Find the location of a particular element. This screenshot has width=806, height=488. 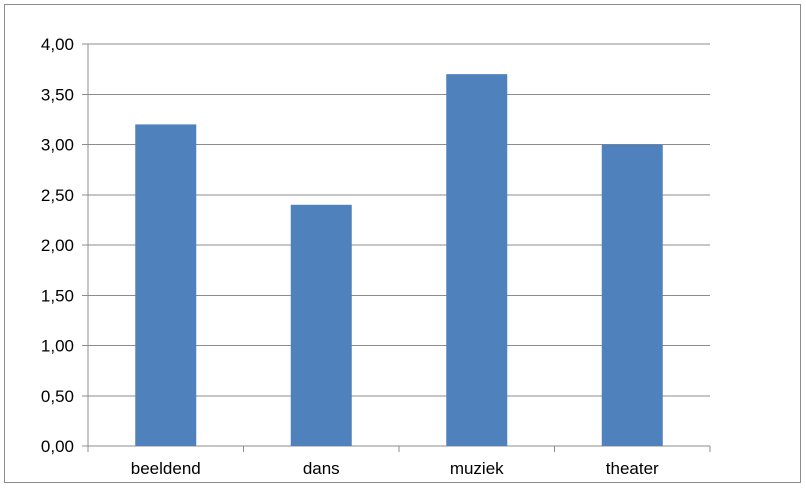

x-tick-label: dans is located at coordinates (321, 468).